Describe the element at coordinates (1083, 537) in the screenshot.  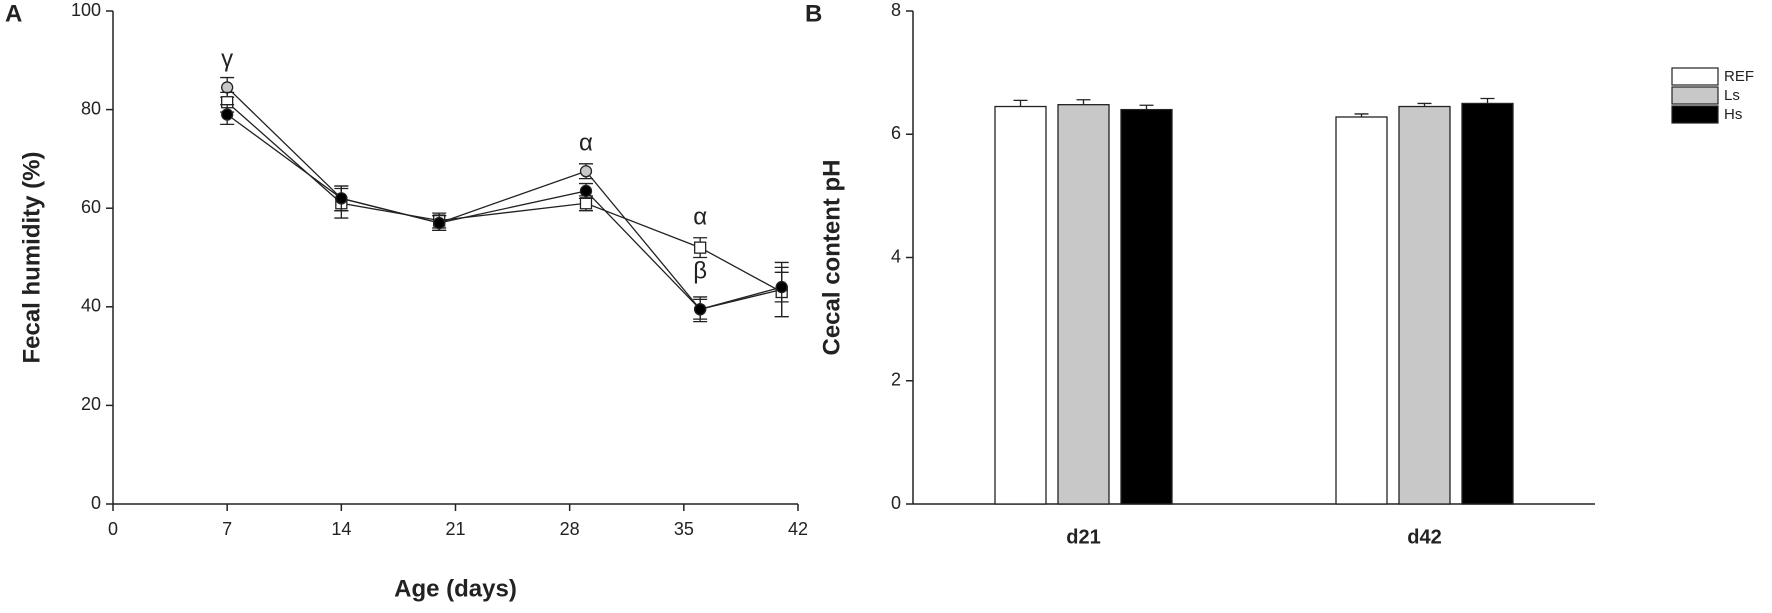
I see `x-tick-label: d21` at that location.